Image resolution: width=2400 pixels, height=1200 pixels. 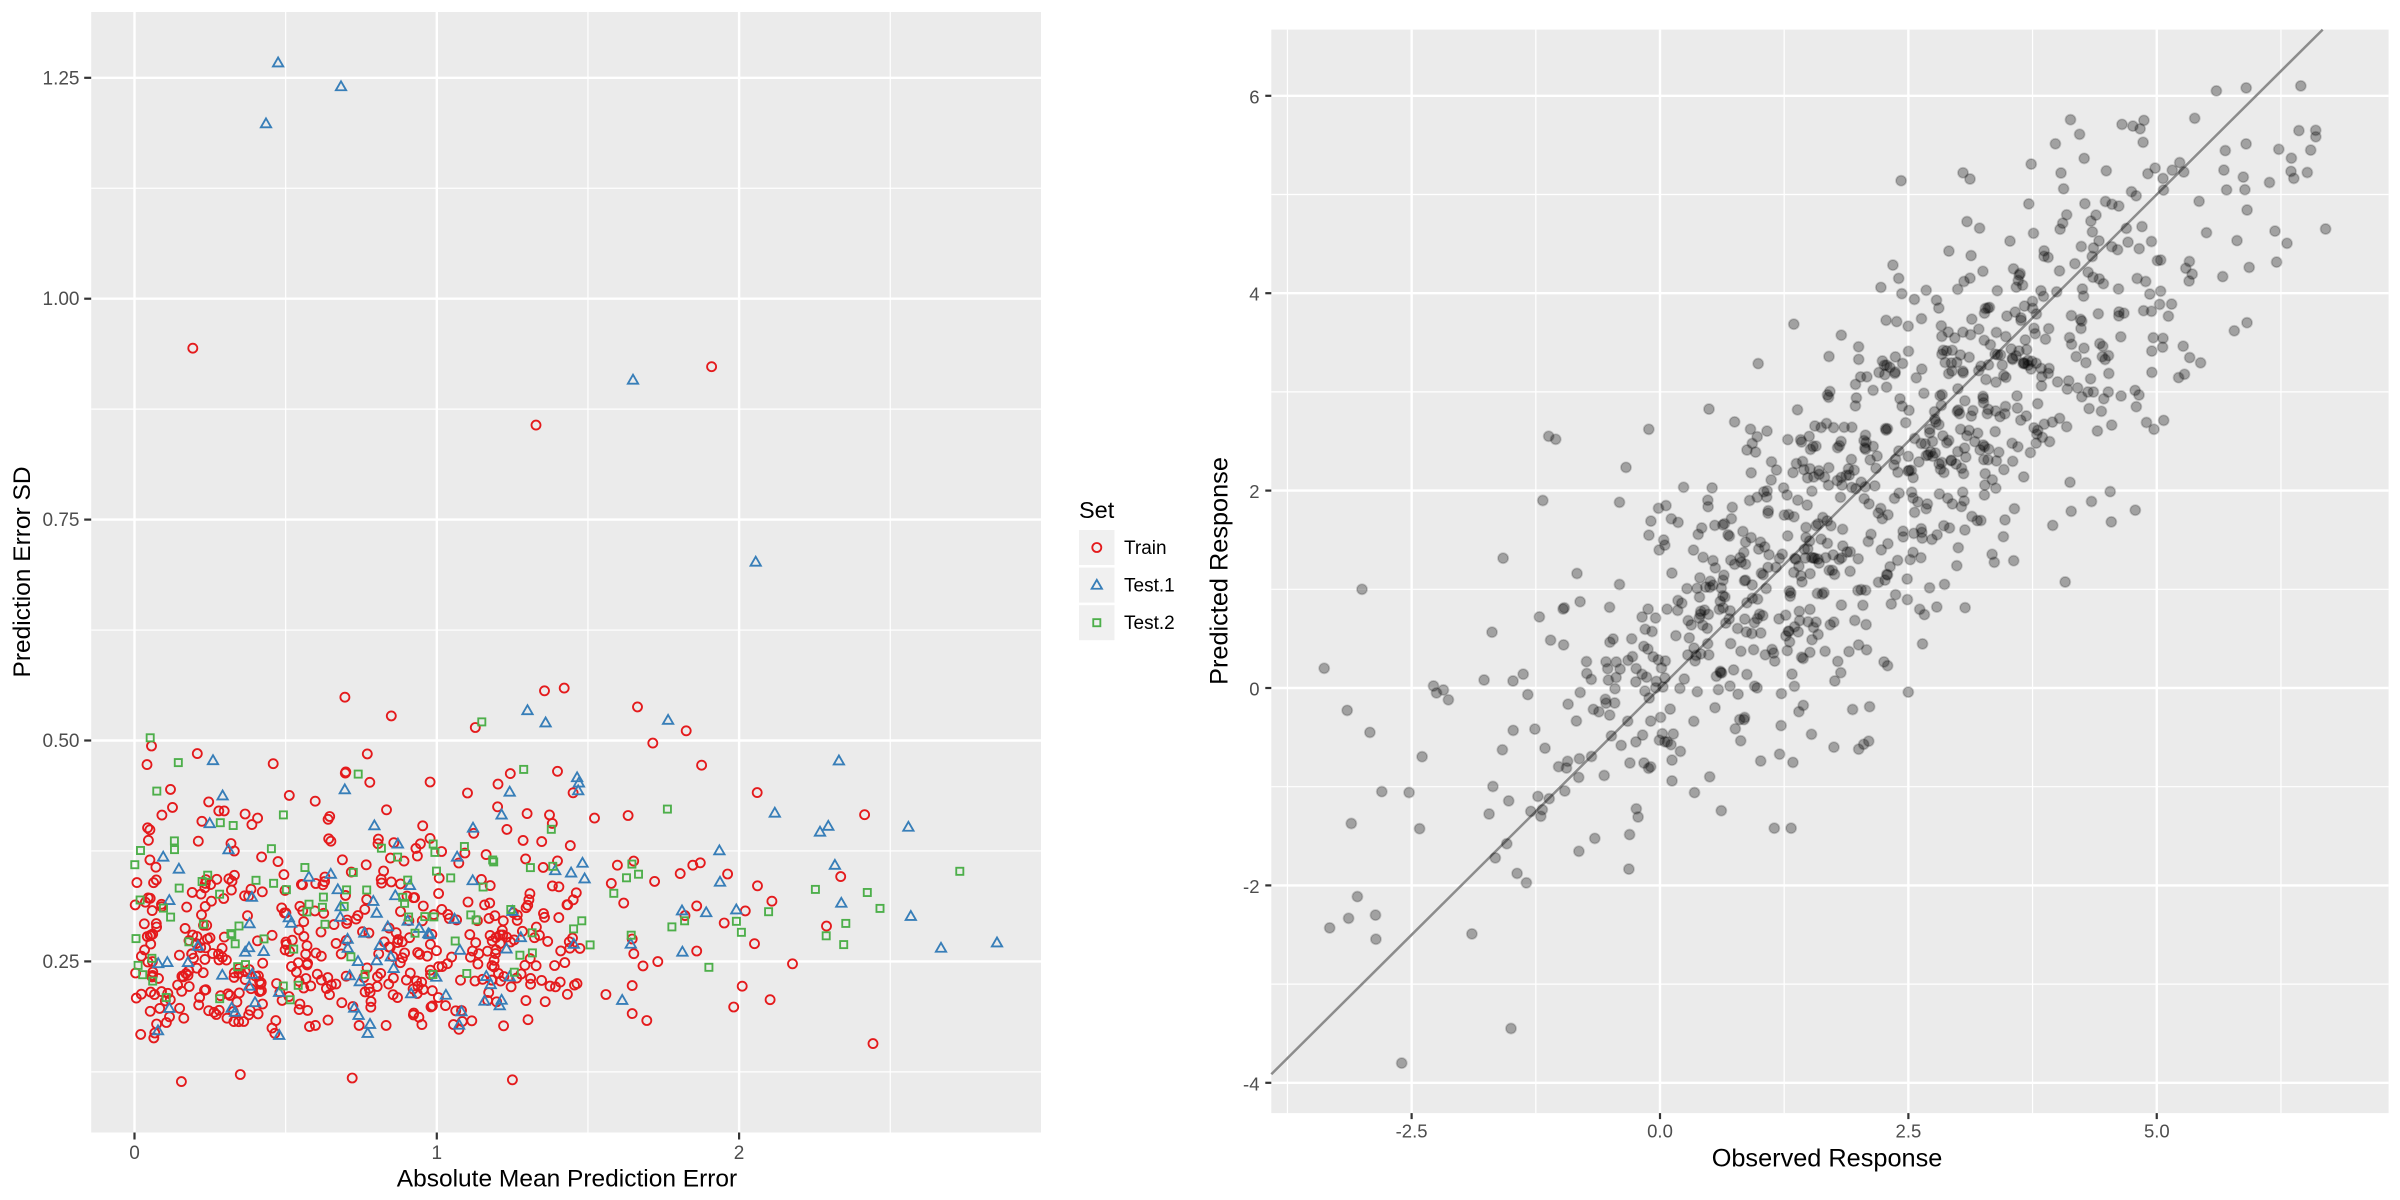 What do you see at coordinates (1149, 623) in the screenshot?
I see `svg-text: Test.2` at bounding box center [1149, 623].